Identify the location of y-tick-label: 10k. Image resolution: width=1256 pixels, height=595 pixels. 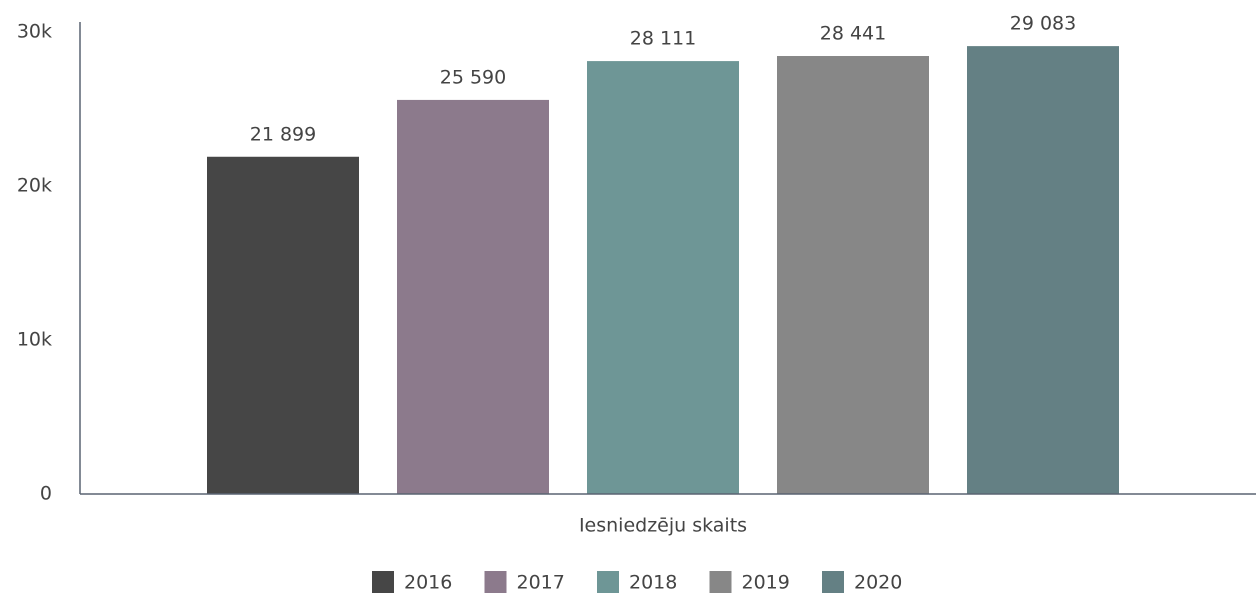
(34, 340).